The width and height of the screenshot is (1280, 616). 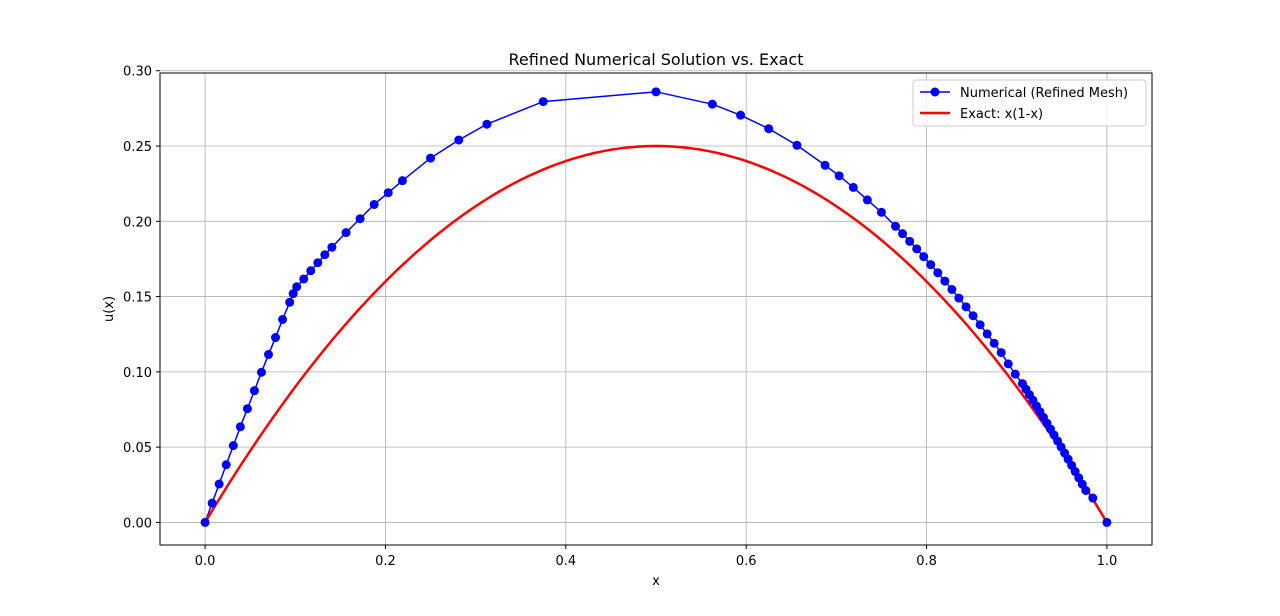 I want to click on y-tick-label: 0.25, so click(x=137, y=147).